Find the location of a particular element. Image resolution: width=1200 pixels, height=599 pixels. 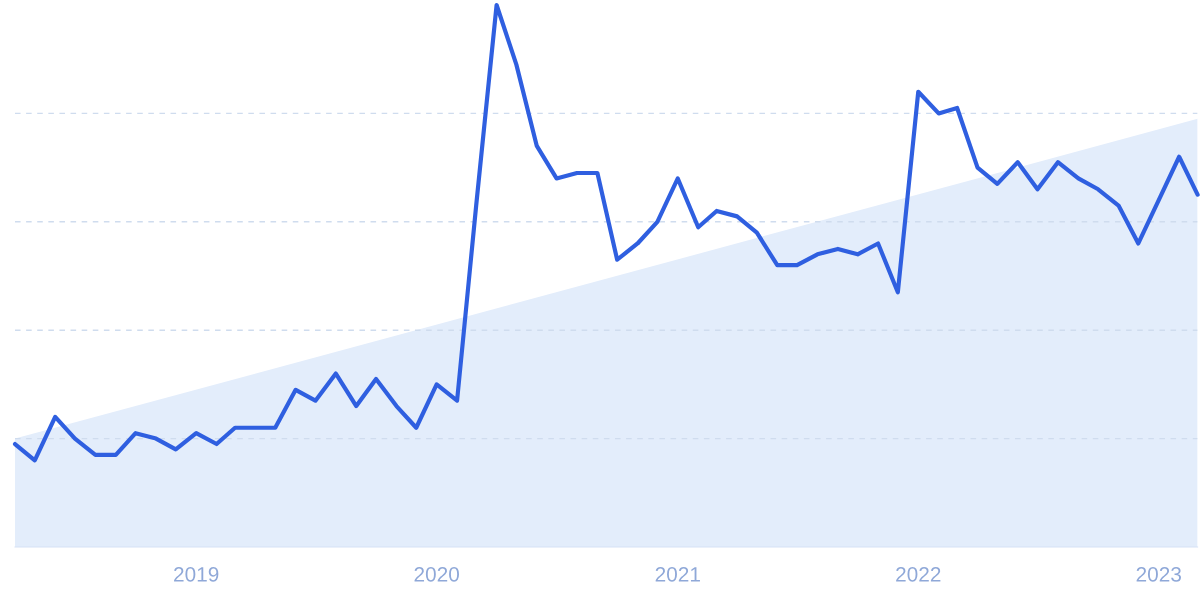

x-tick-label: 2023 is located at coordinates (1158, 574).